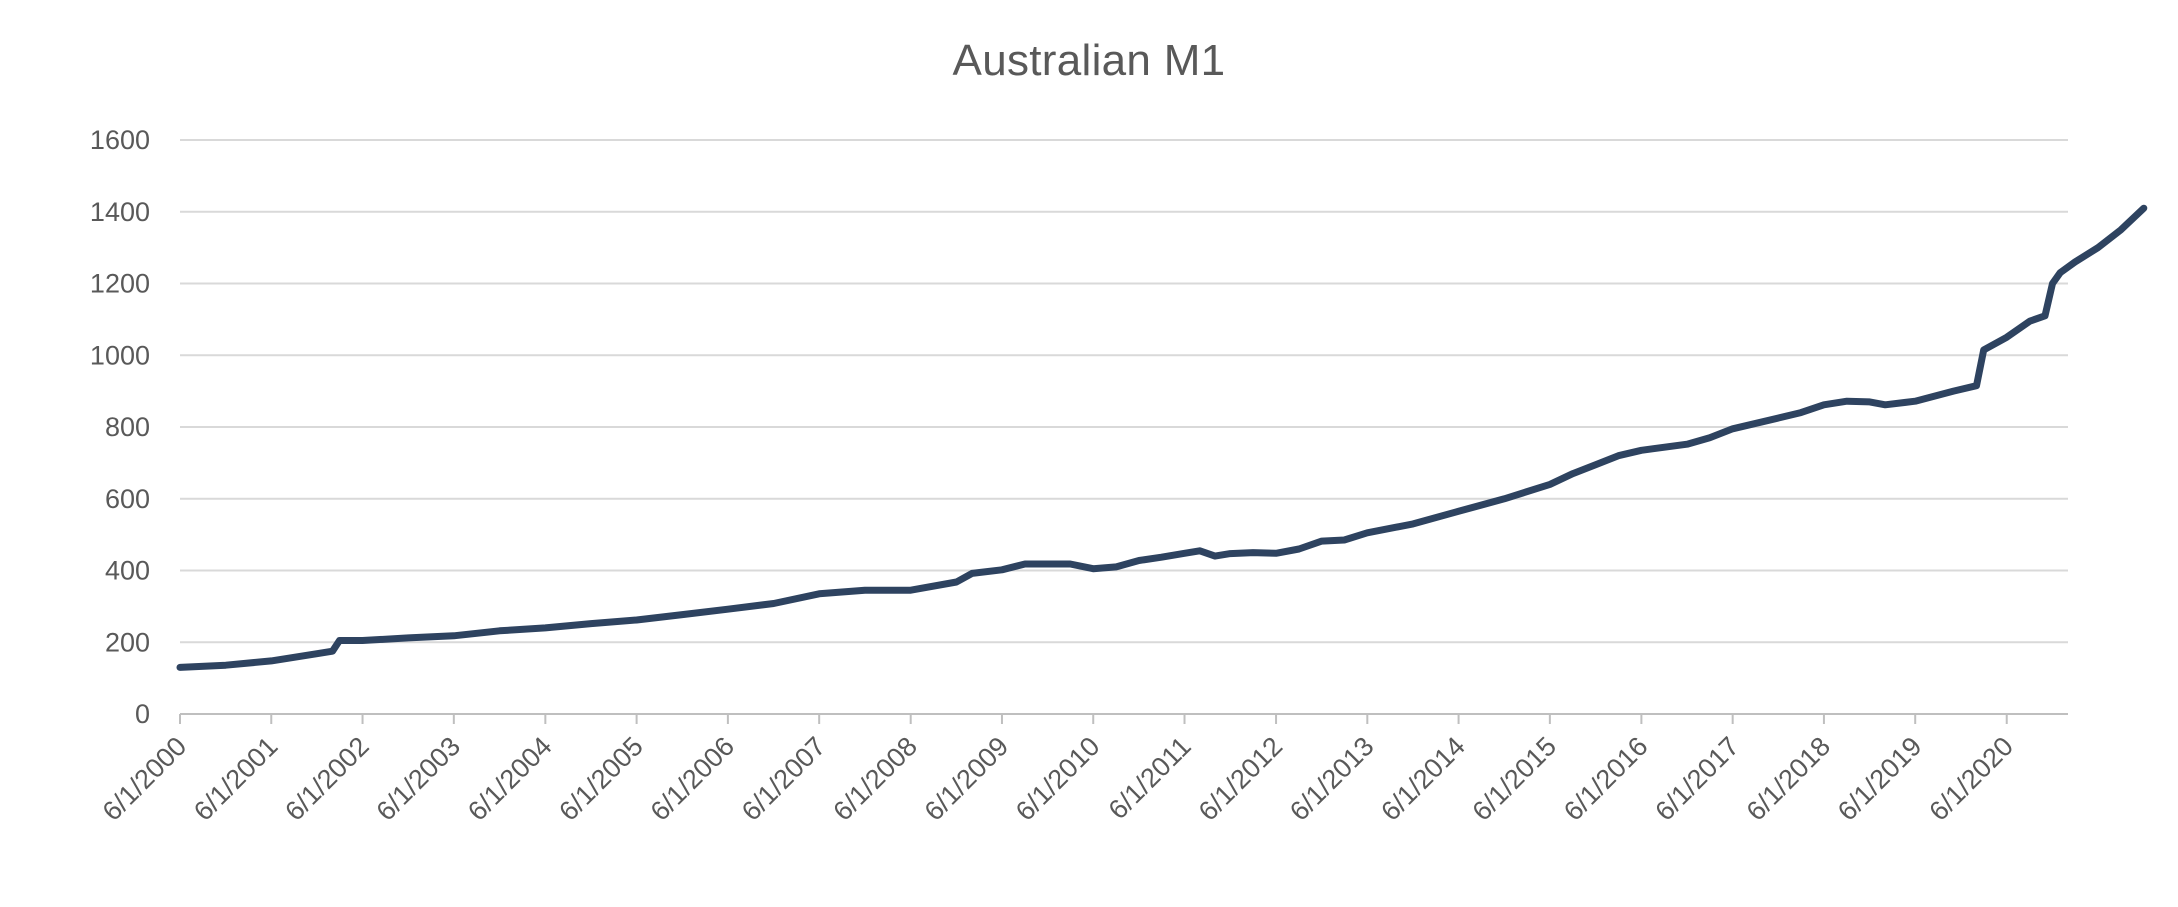 The height and width of the screenshot is (907, 2178). I want to click on x-tick-label: 6/1/2002, so click(327, 779).